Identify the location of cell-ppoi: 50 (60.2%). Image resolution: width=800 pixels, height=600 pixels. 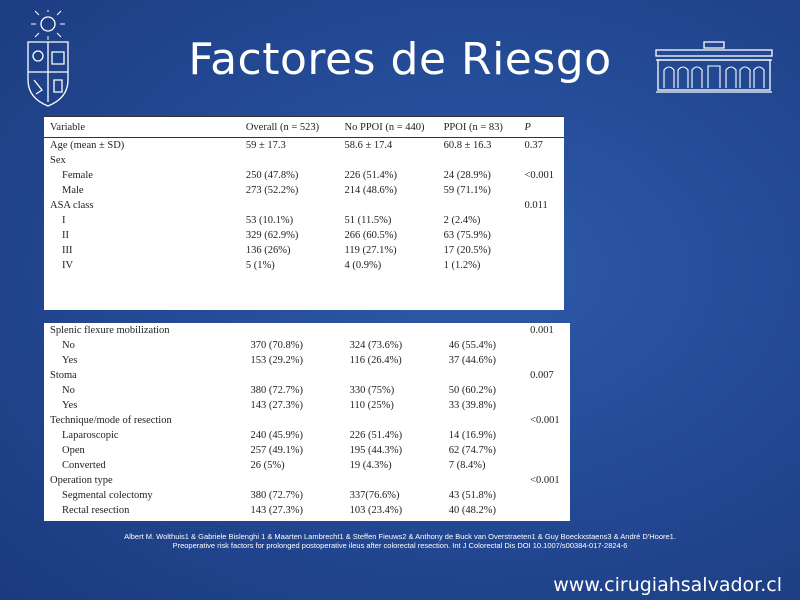
(472, 390).